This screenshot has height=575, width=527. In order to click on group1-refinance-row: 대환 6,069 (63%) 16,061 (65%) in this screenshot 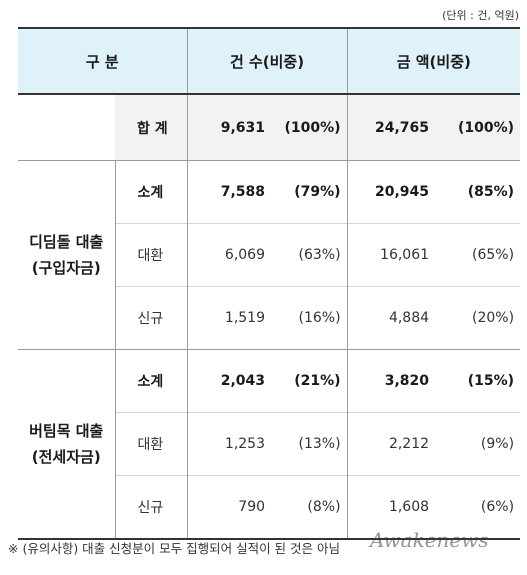, I will do `click(269, 255)`.